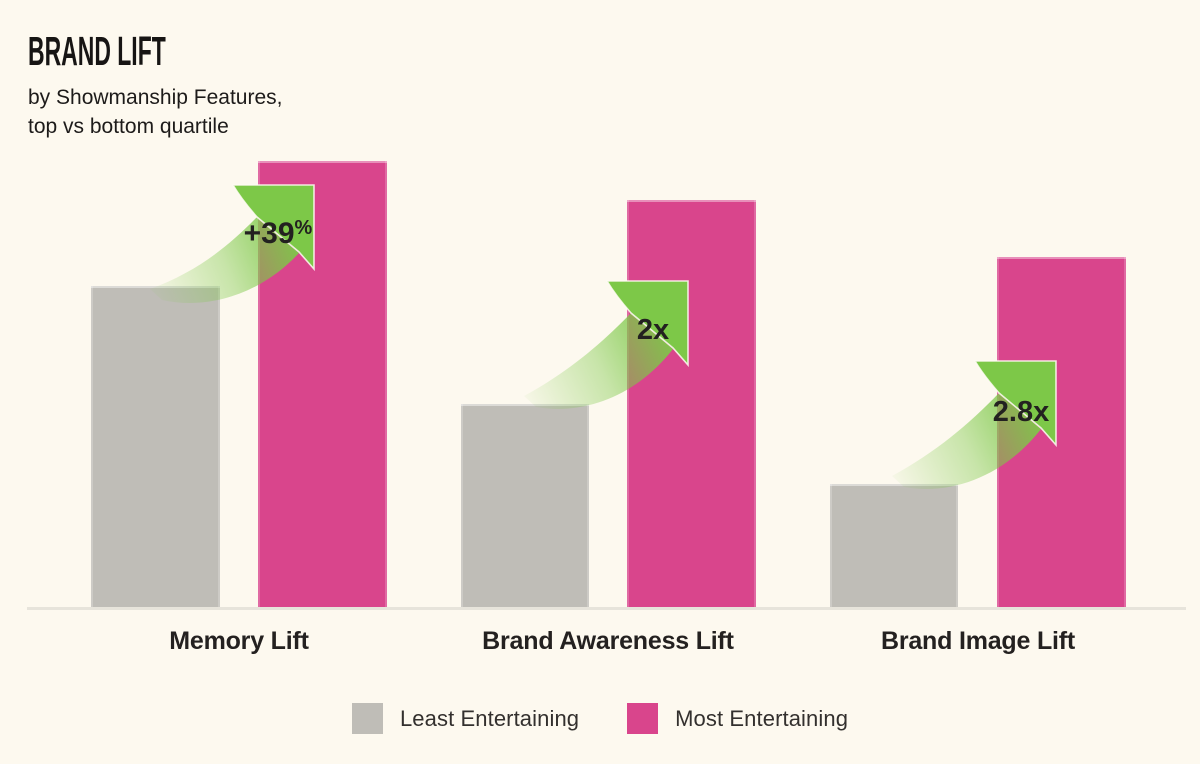 This screenshot has width=1200, height=764. What do you see at coordinates (600, 718) in the screenshot?
I see `legend: Least Entertaining Most Entertaining` at bounding box center [600, 718].